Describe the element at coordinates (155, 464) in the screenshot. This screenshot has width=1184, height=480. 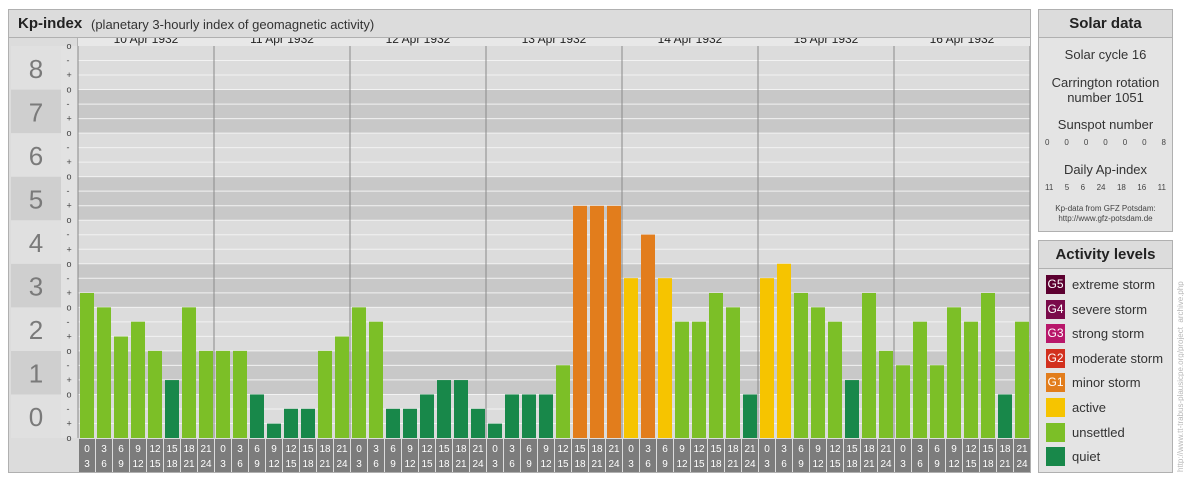
I see `interval-end-label: 15` at that location.